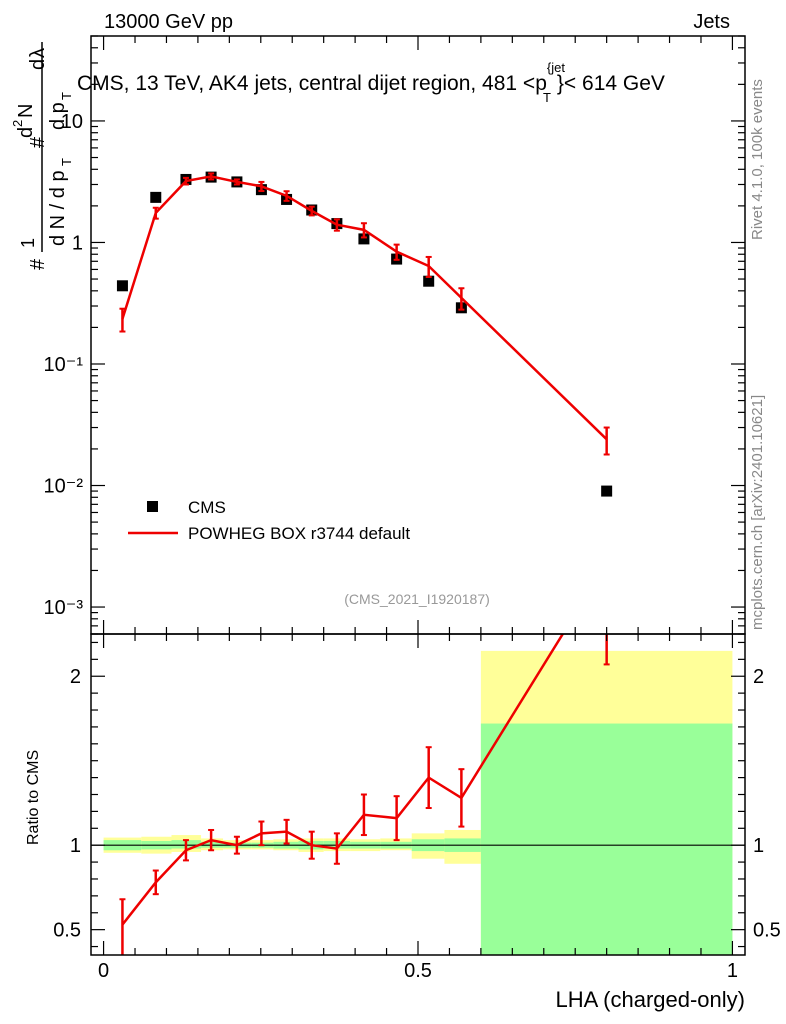 The height and width of the screenshot is (1024, 786). I want to click on plot-title-sup: {jet, so click(556, 67).